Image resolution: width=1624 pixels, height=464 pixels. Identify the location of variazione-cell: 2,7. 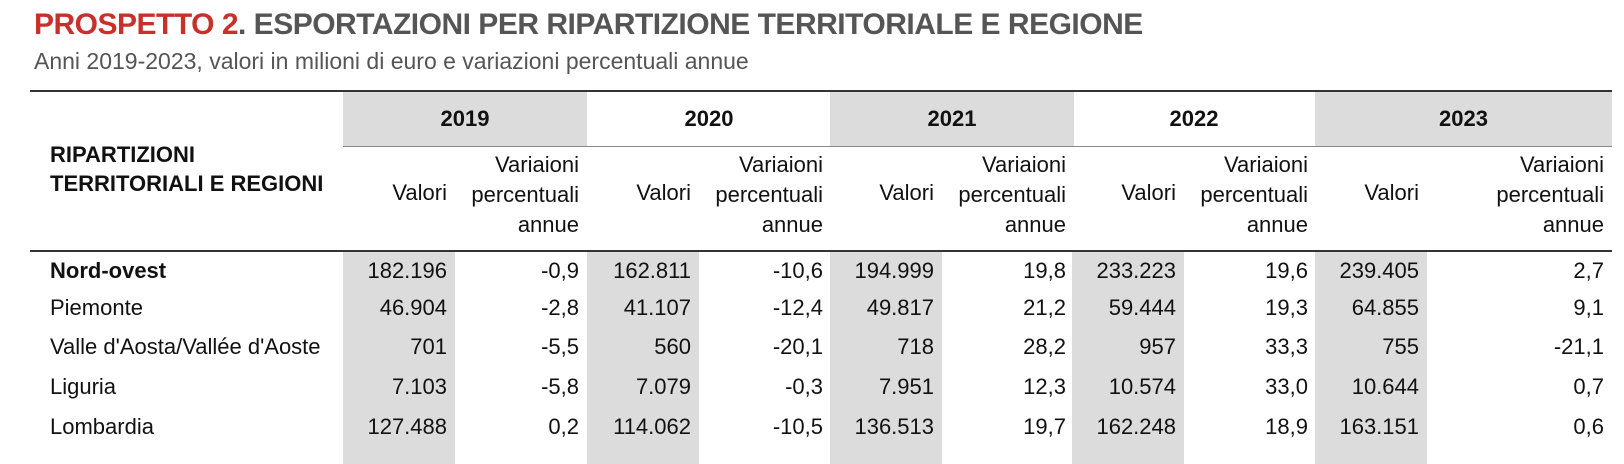
(1588, 270).